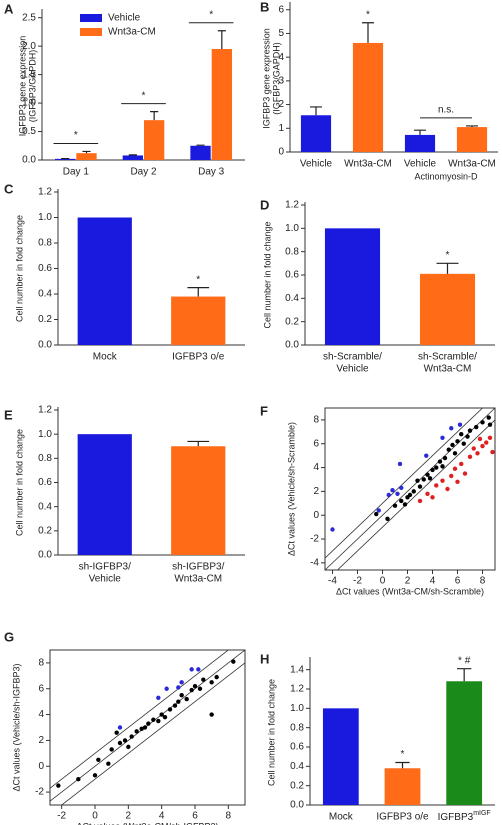  What do you see at coordinates (456, 817) in the screenshot?
I see `x-tick-label-main: IGFBP3` at bounding box center [456, 817].